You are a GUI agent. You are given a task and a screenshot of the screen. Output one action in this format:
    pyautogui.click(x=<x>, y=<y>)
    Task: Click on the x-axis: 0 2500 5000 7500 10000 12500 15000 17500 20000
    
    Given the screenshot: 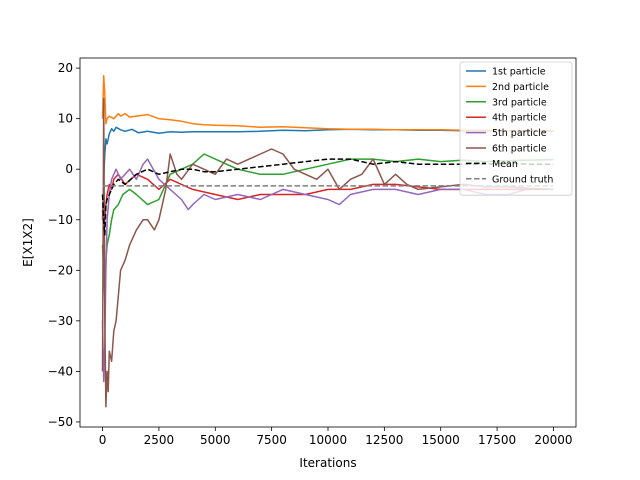 What is the action you would take?
    pyautogui.click(x=336, y=437)
    